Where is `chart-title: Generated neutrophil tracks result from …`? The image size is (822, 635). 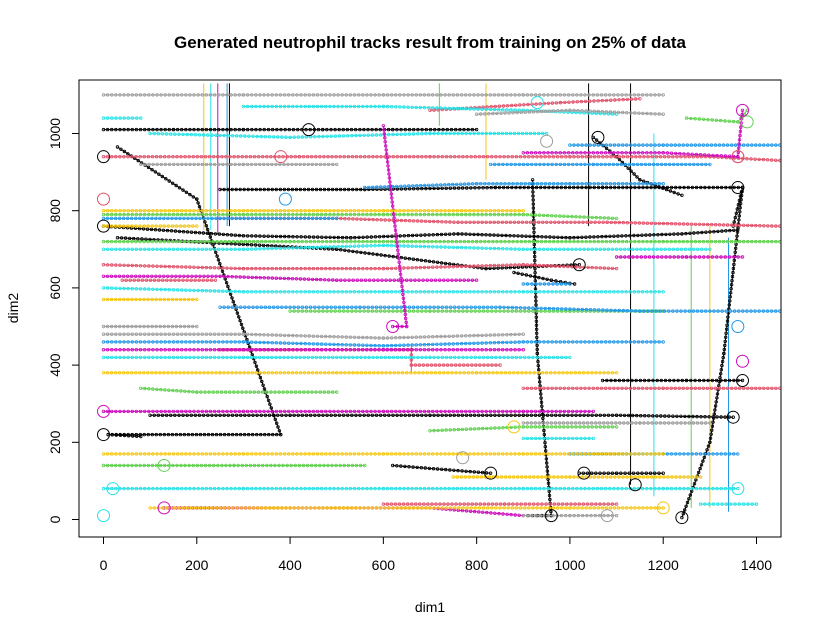 chart-title: Generated neutrophil tracks result from … is located at coordinates (430, 42).